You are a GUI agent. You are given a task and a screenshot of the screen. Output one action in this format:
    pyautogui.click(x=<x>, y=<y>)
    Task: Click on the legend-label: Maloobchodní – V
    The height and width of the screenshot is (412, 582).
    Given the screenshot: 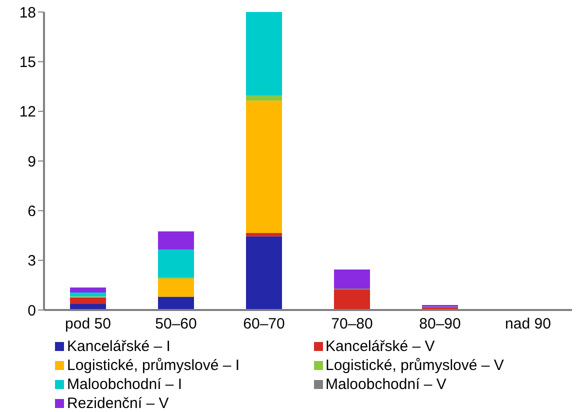 What is the action you would take?
    pyautogui.click(x=386, y=384)
    